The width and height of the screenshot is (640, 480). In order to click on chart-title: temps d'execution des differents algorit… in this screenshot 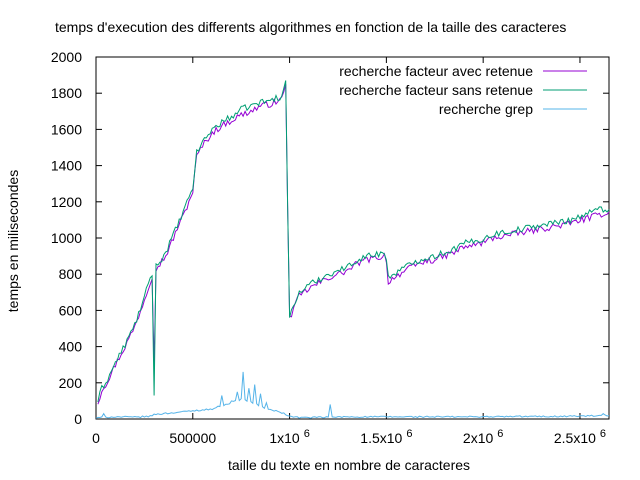, I will do `click(310, 27)`.